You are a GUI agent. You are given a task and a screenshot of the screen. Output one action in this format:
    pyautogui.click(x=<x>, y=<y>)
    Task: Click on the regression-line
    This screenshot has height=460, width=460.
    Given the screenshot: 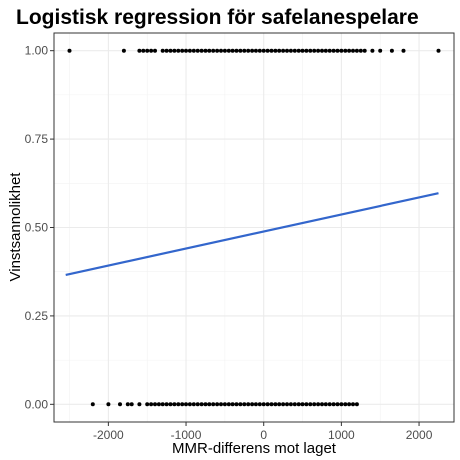 What is the action you would take?
    pyautogui.click(x=252, y=234)
    